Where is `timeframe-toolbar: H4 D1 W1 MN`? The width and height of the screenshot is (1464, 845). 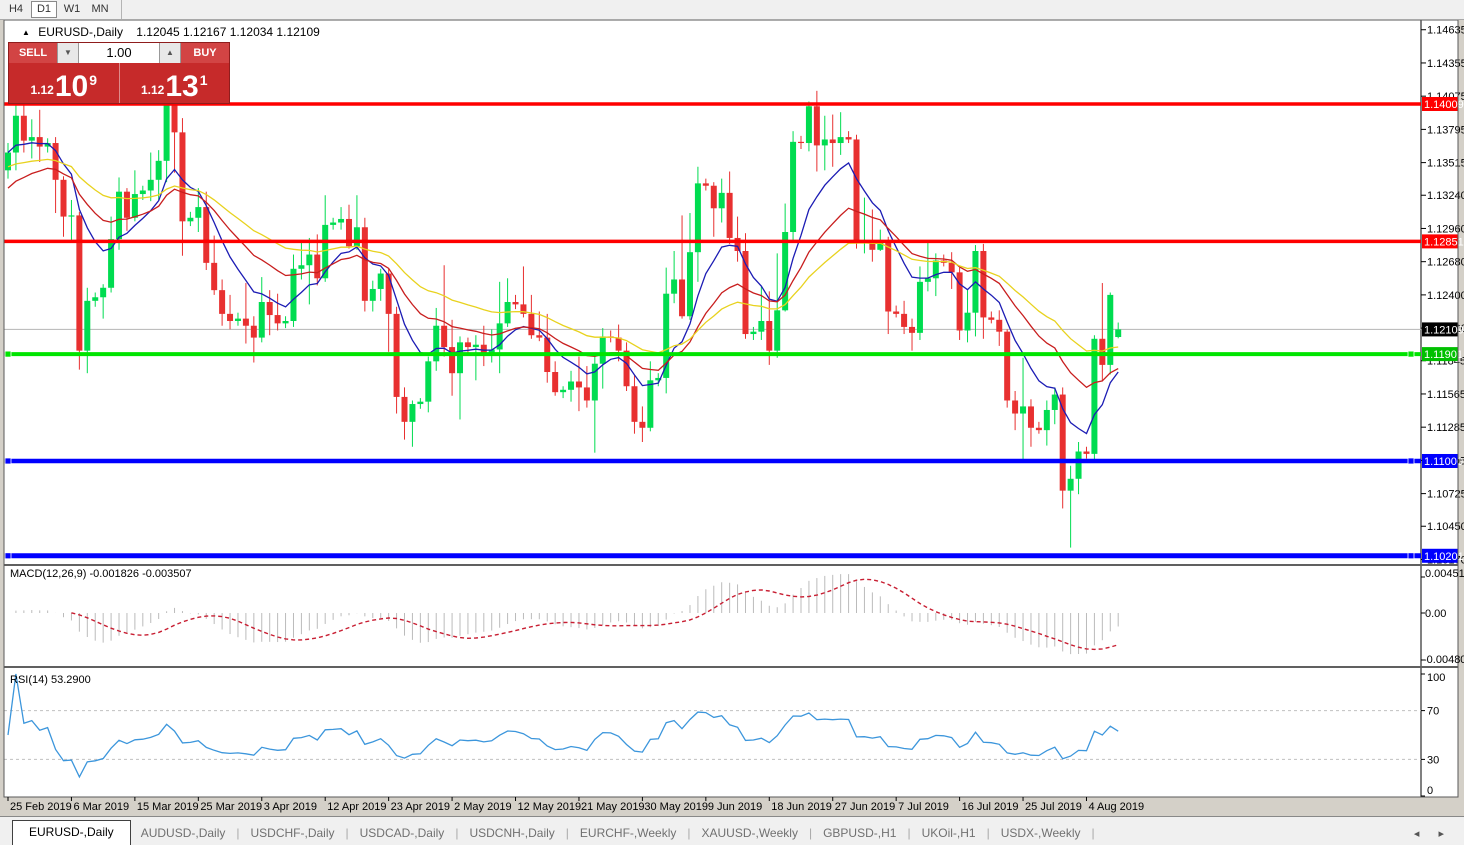 timeframe-toolbar: H4 D1 W1 MN is located at coordinates (732, 10).